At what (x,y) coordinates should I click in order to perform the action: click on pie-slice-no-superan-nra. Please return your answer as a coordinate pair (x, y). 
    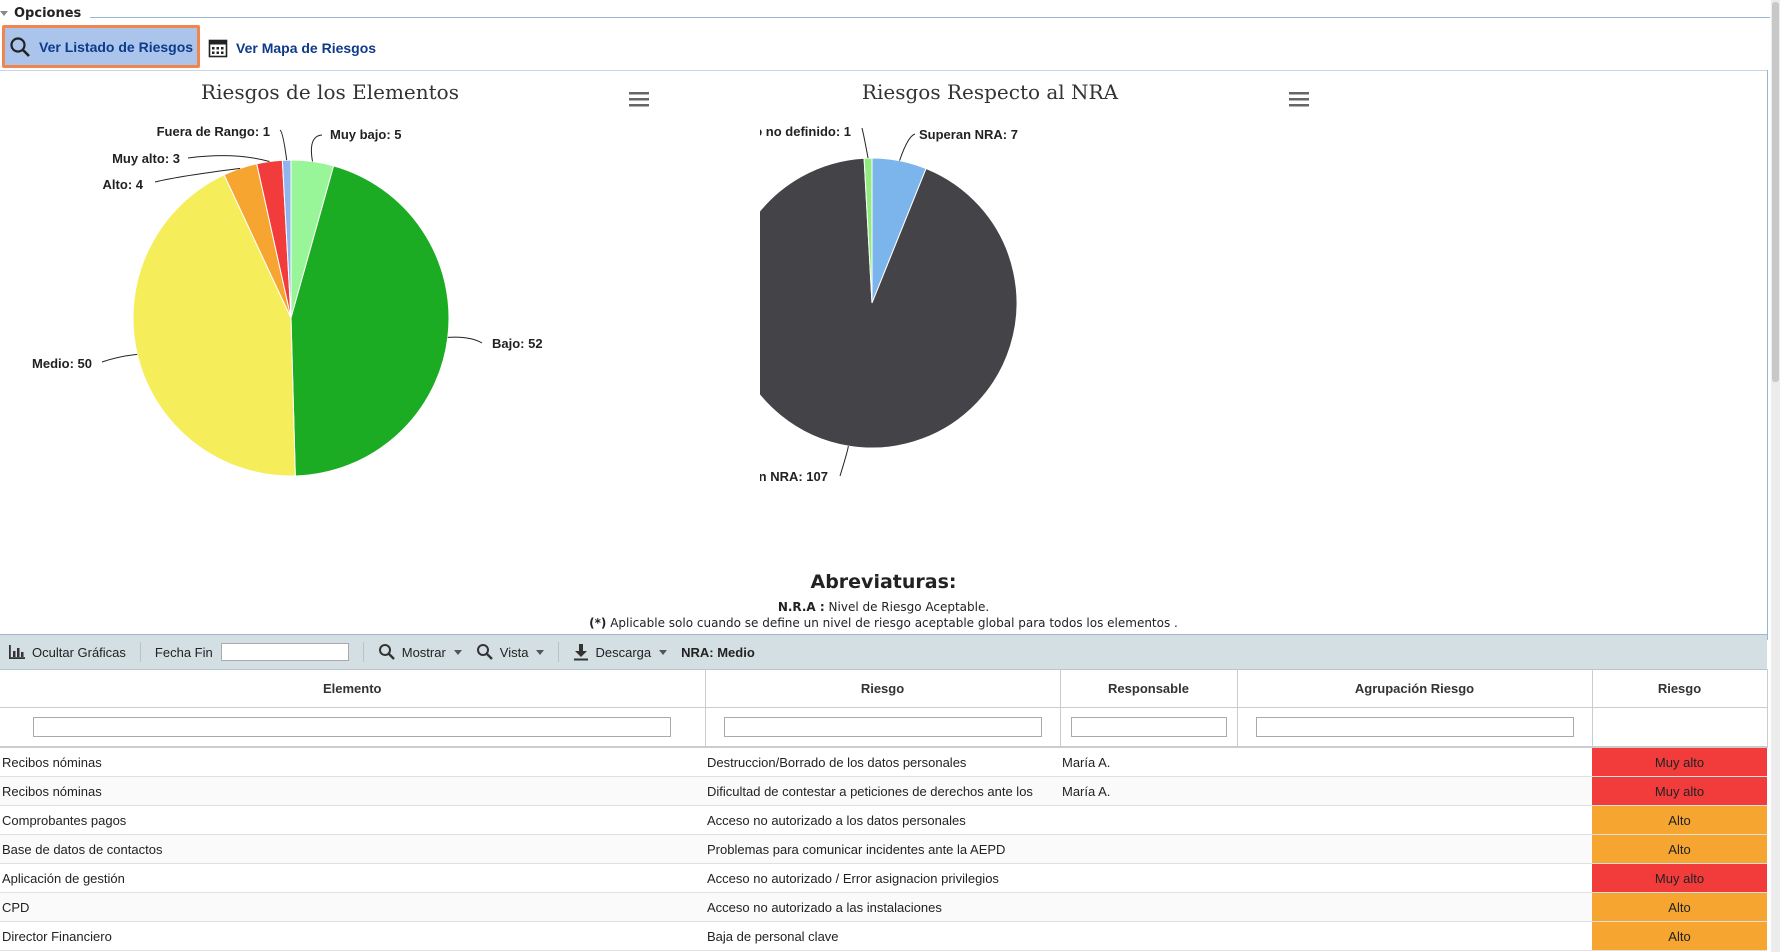
    Looking at the image, I should click on (889, 303).